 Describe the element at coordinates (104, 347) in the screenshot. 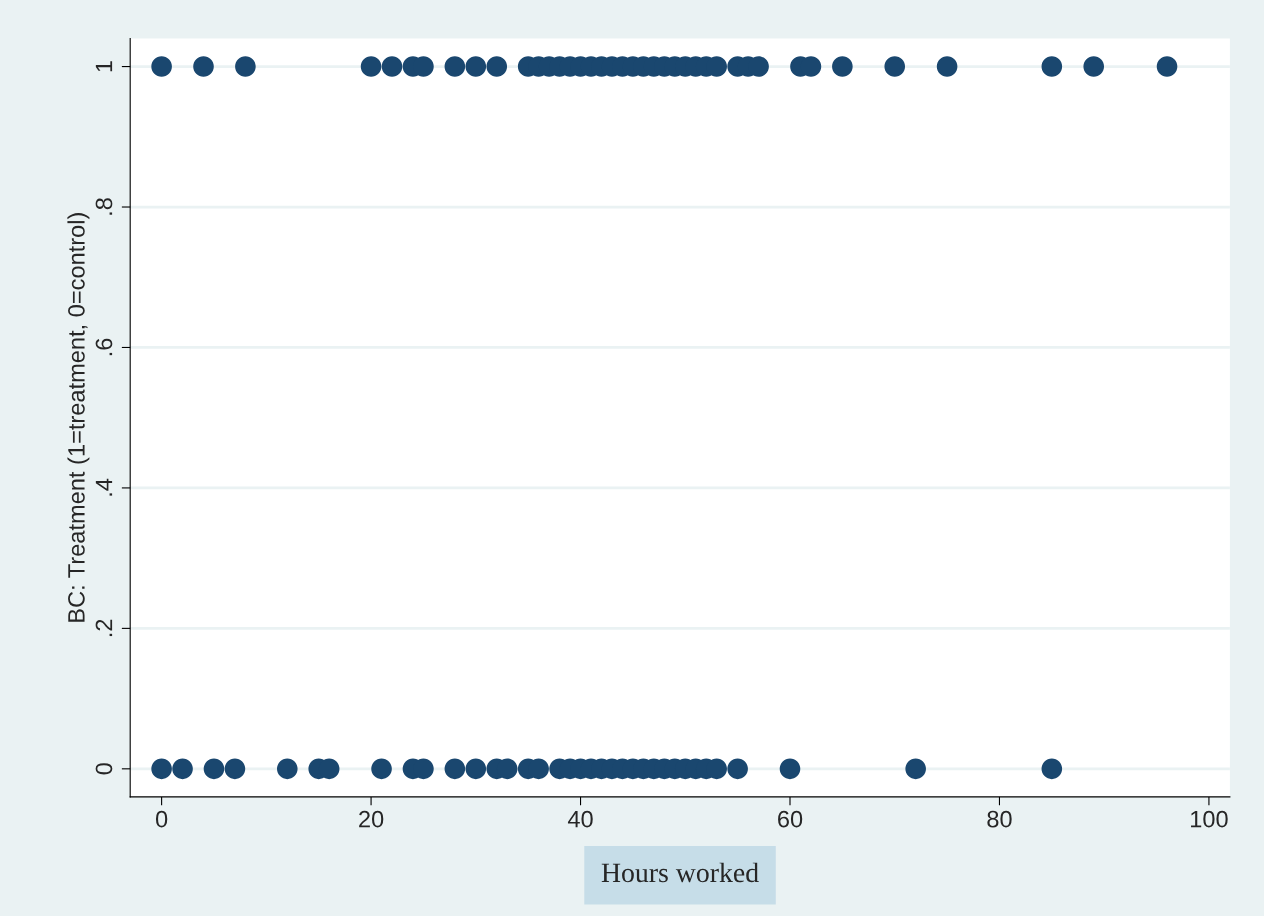

I see `y-tick-label: .6` at that location.